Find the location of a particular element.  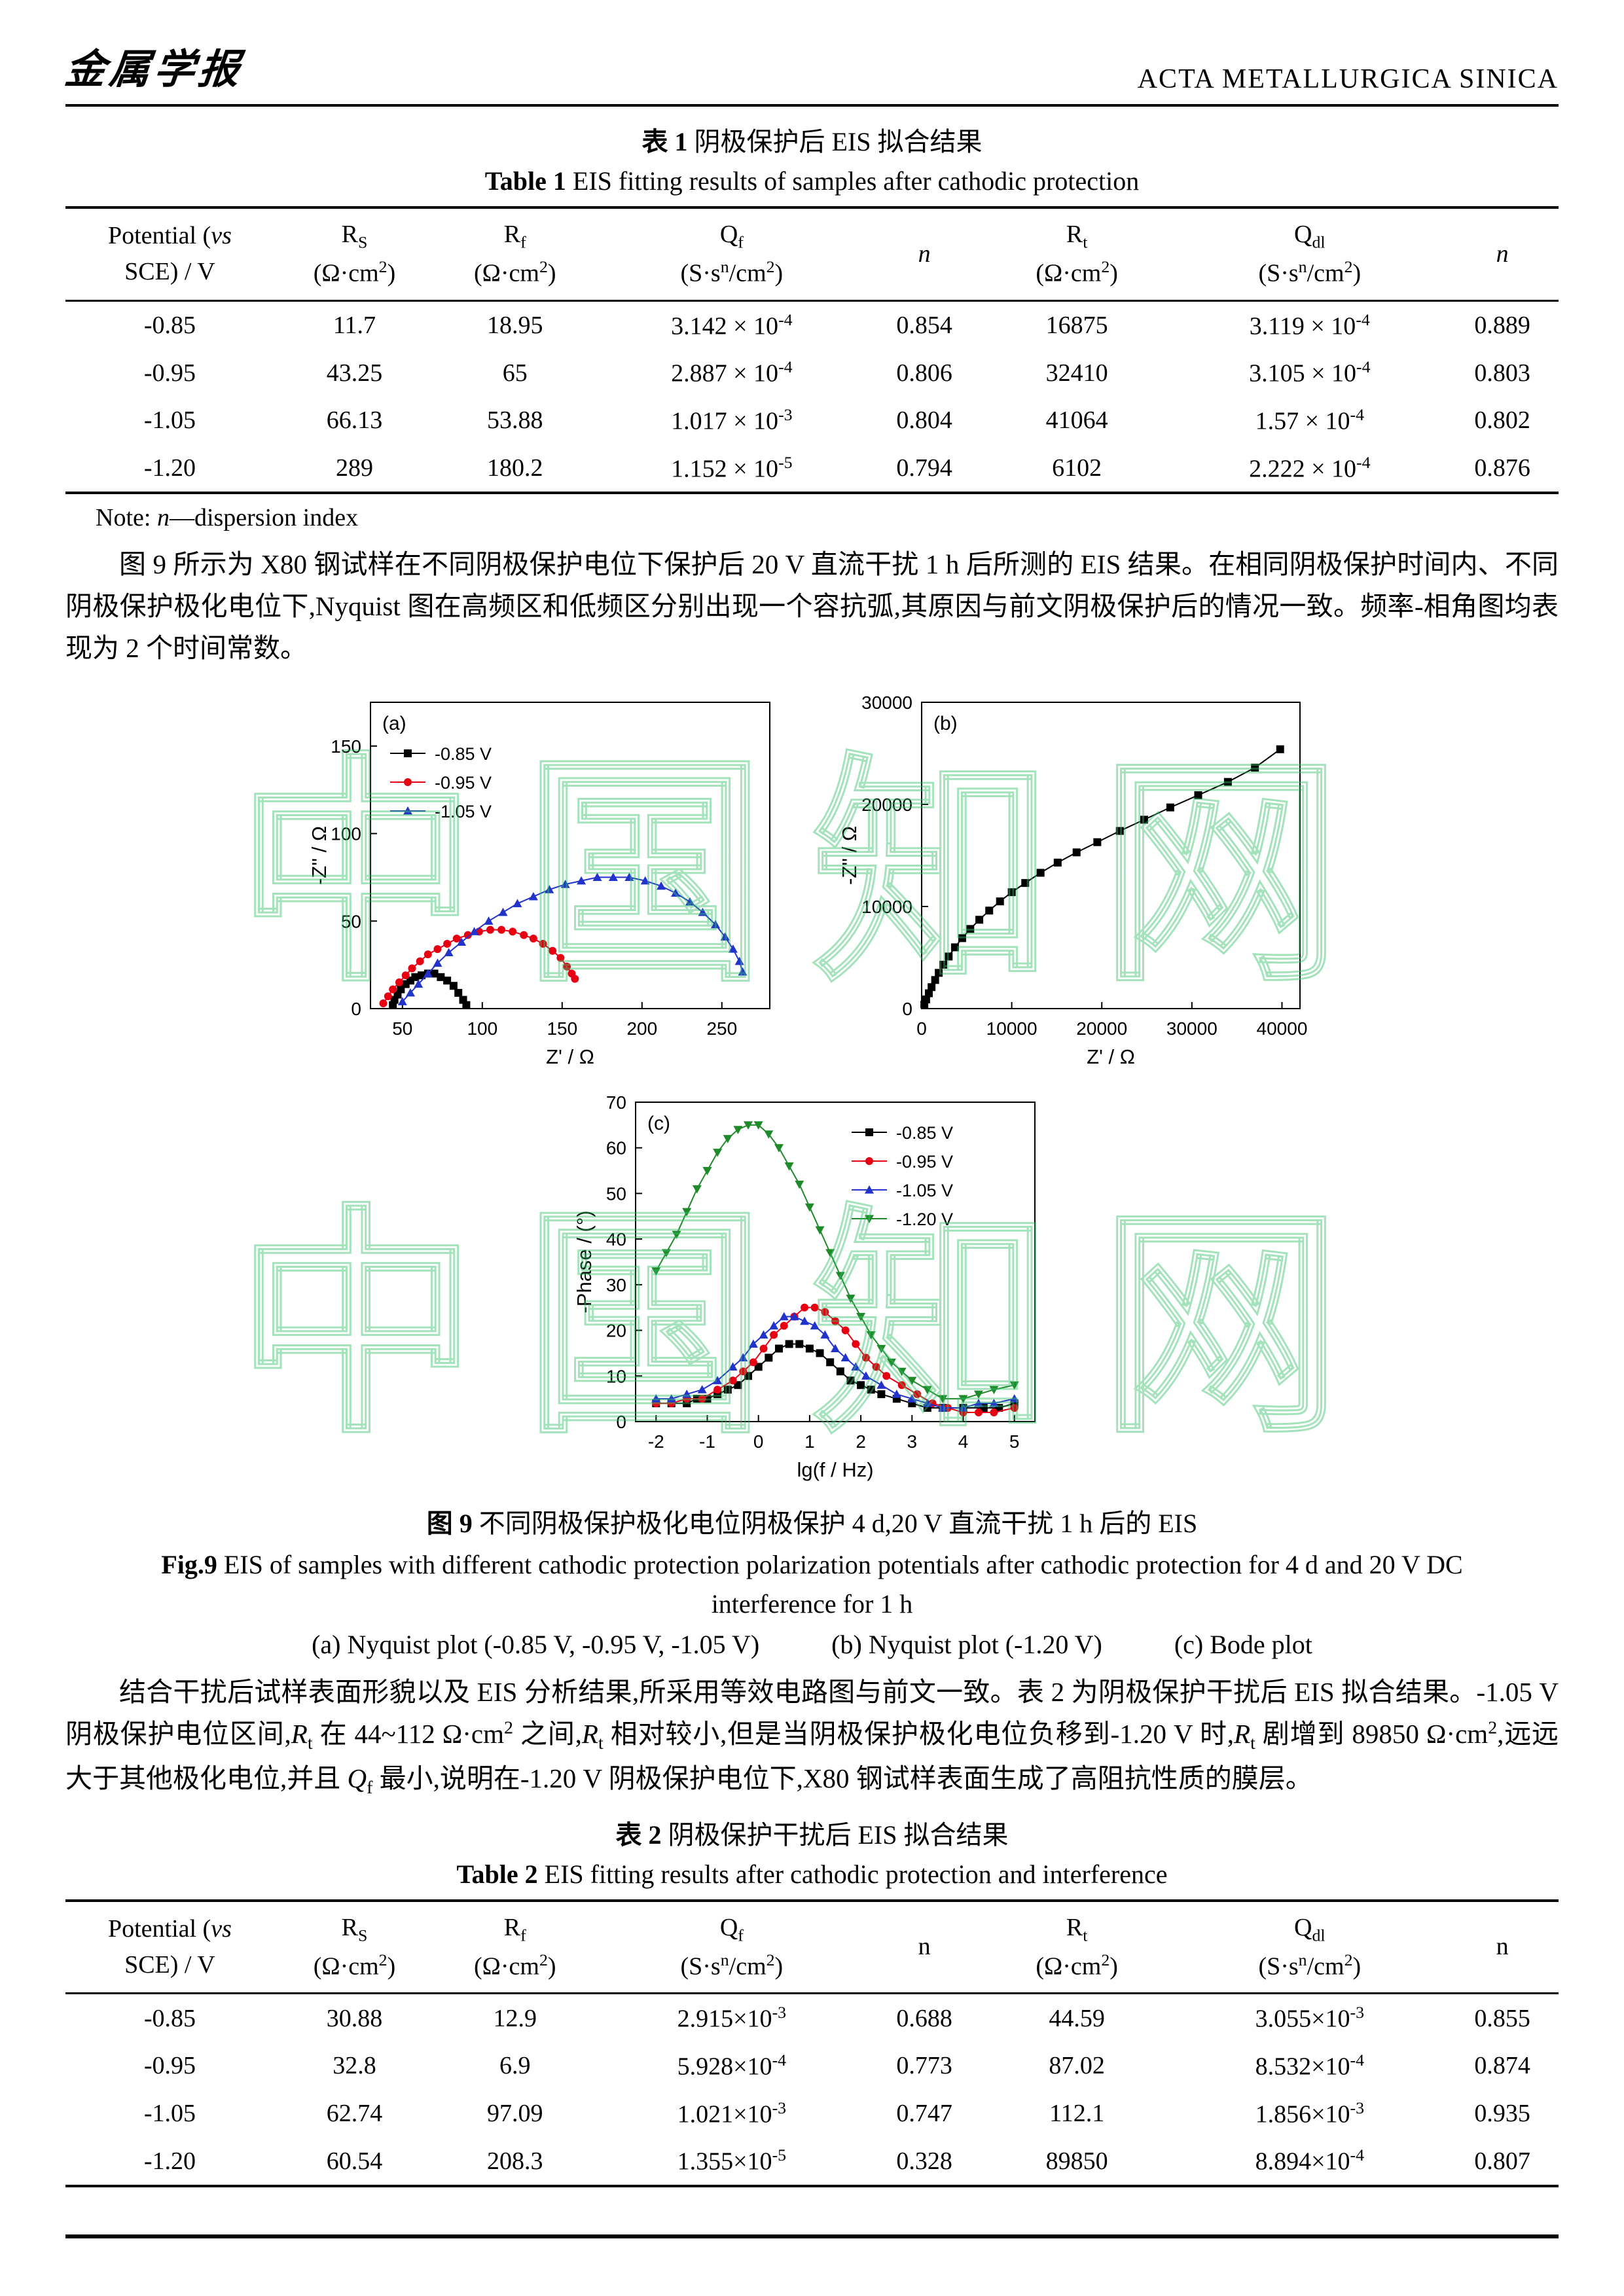

svg-text: 0 is located at coordinates (907, 1009).